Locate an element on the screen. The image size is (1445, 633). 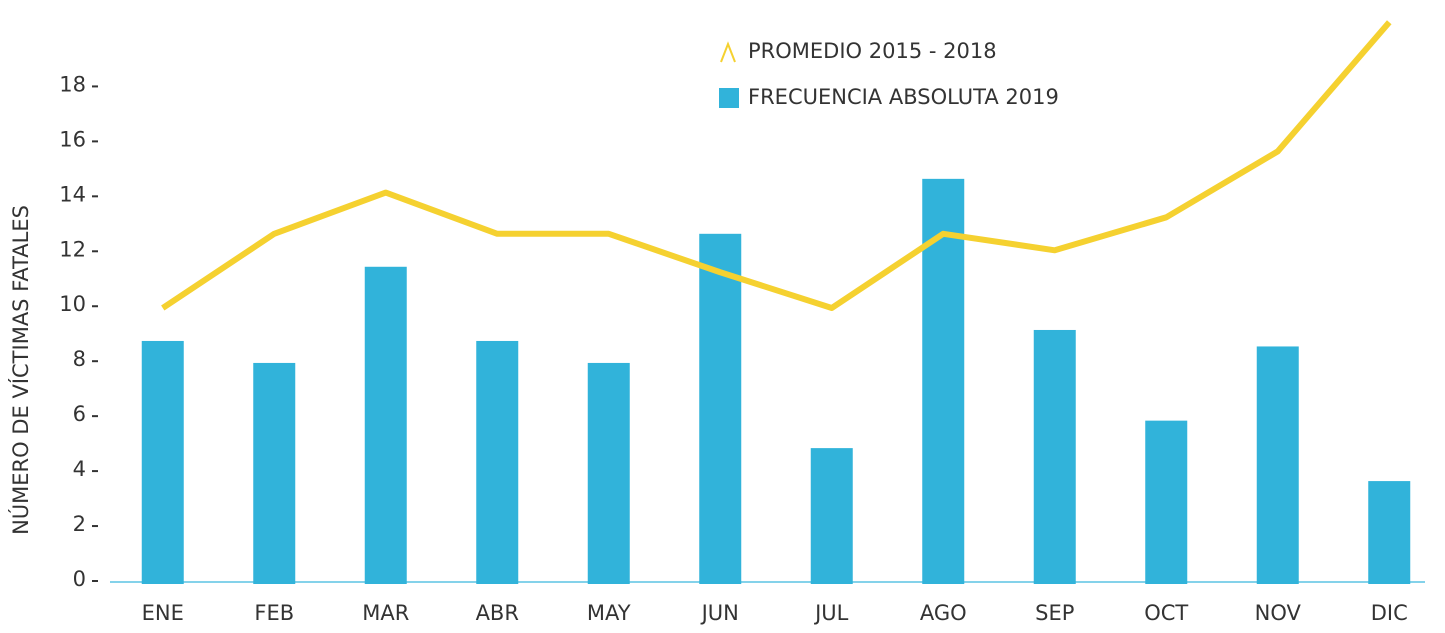
x-tick-label: FEB is located at coordinates (274, 613).